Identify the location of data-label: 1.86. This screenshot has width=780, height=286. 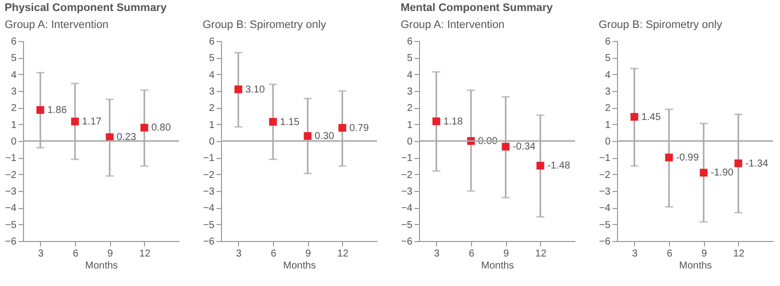
(57, 110).